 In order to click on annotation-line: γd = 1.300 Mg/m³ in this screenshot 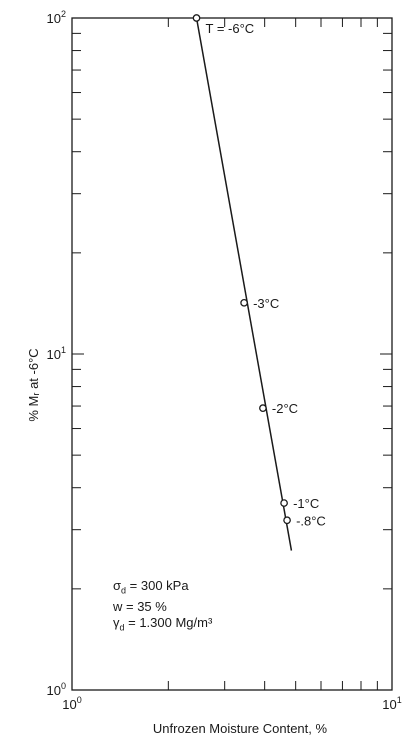, I will do `click(163, 623)`.